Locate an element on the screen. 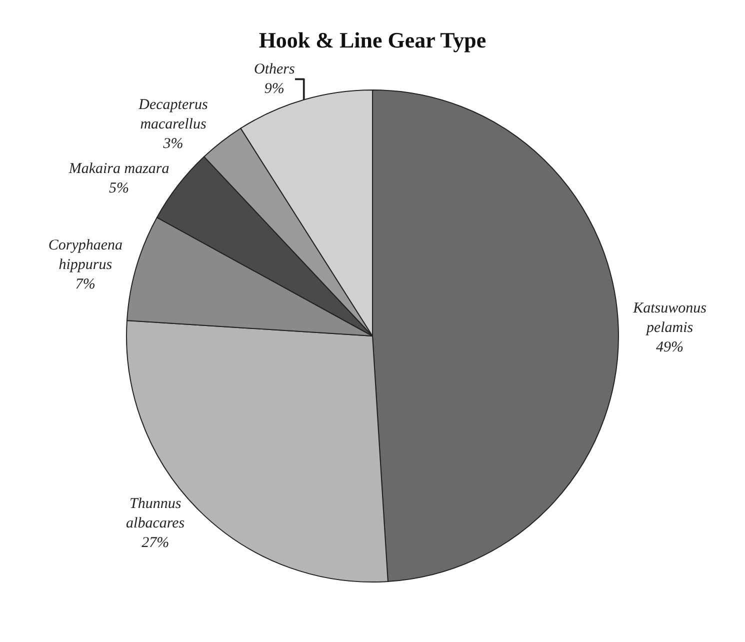 The image size is (745, 642). data-label: 49% is located at coordinates (670, 348).